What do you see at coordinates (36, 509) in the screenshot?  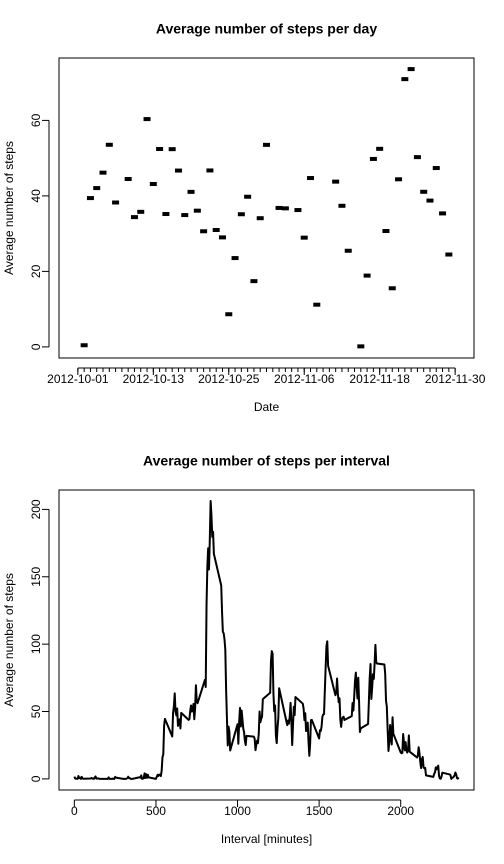 I see `y-tick-label: 200` at bounding box center [36, 509].